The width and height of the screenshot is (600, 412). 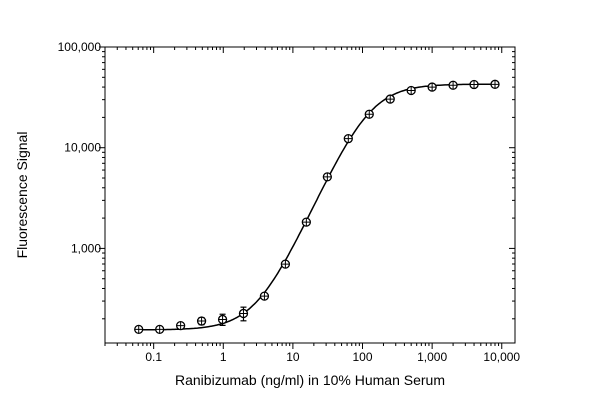 What do you see at coordinates (310, 380) in the screenshot?
I see `x-axis-title: Ranibizumab (ng/ml) in 10% Human Serum` at bounding box center [310, 380].